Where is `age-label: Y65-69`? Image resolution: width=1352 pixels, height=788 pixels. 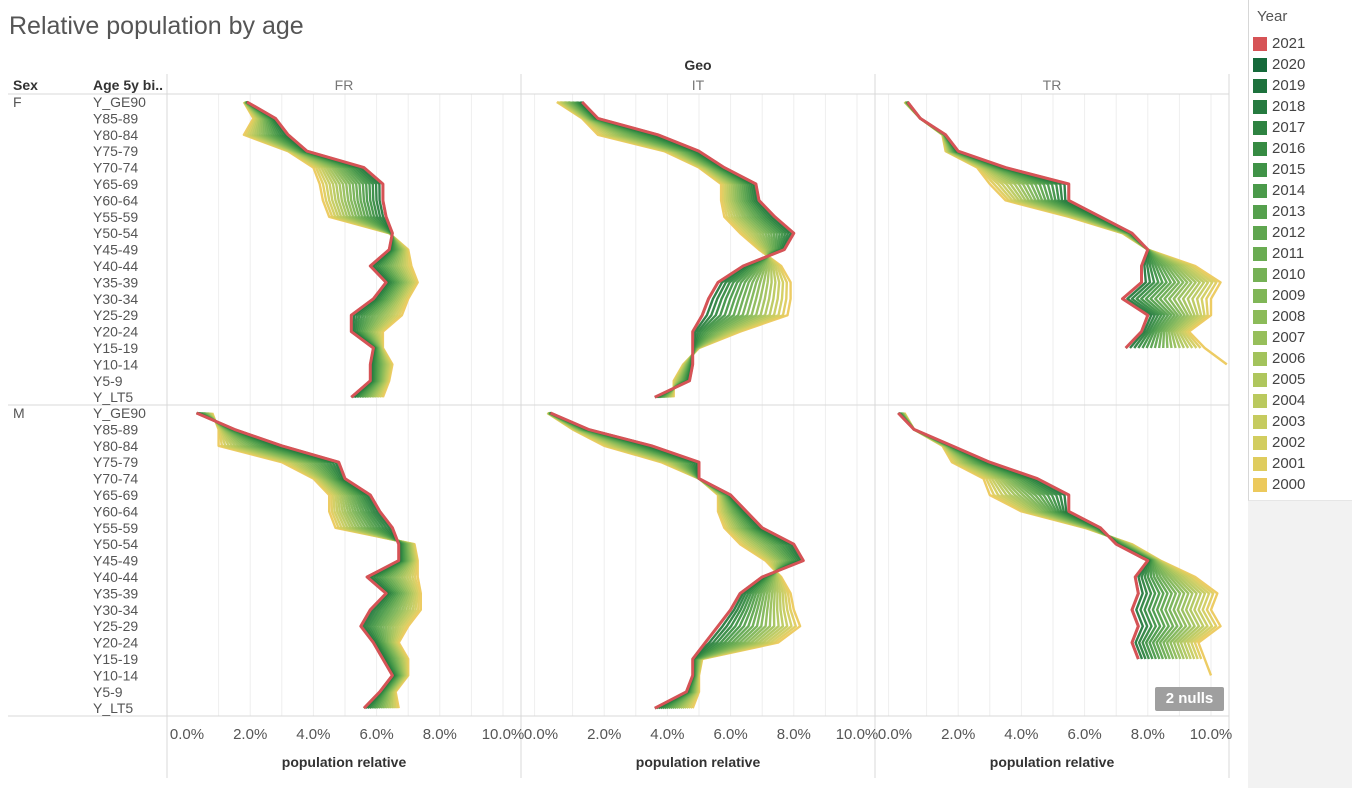 age-label: Y65-69 is located at coordinates (115, 495).